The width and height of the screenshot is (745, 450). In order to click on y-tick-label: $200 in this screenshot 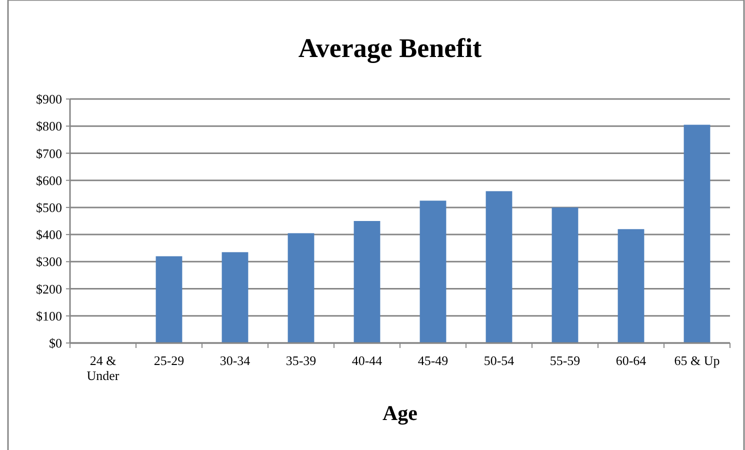, I will do `click(49, 288)`.